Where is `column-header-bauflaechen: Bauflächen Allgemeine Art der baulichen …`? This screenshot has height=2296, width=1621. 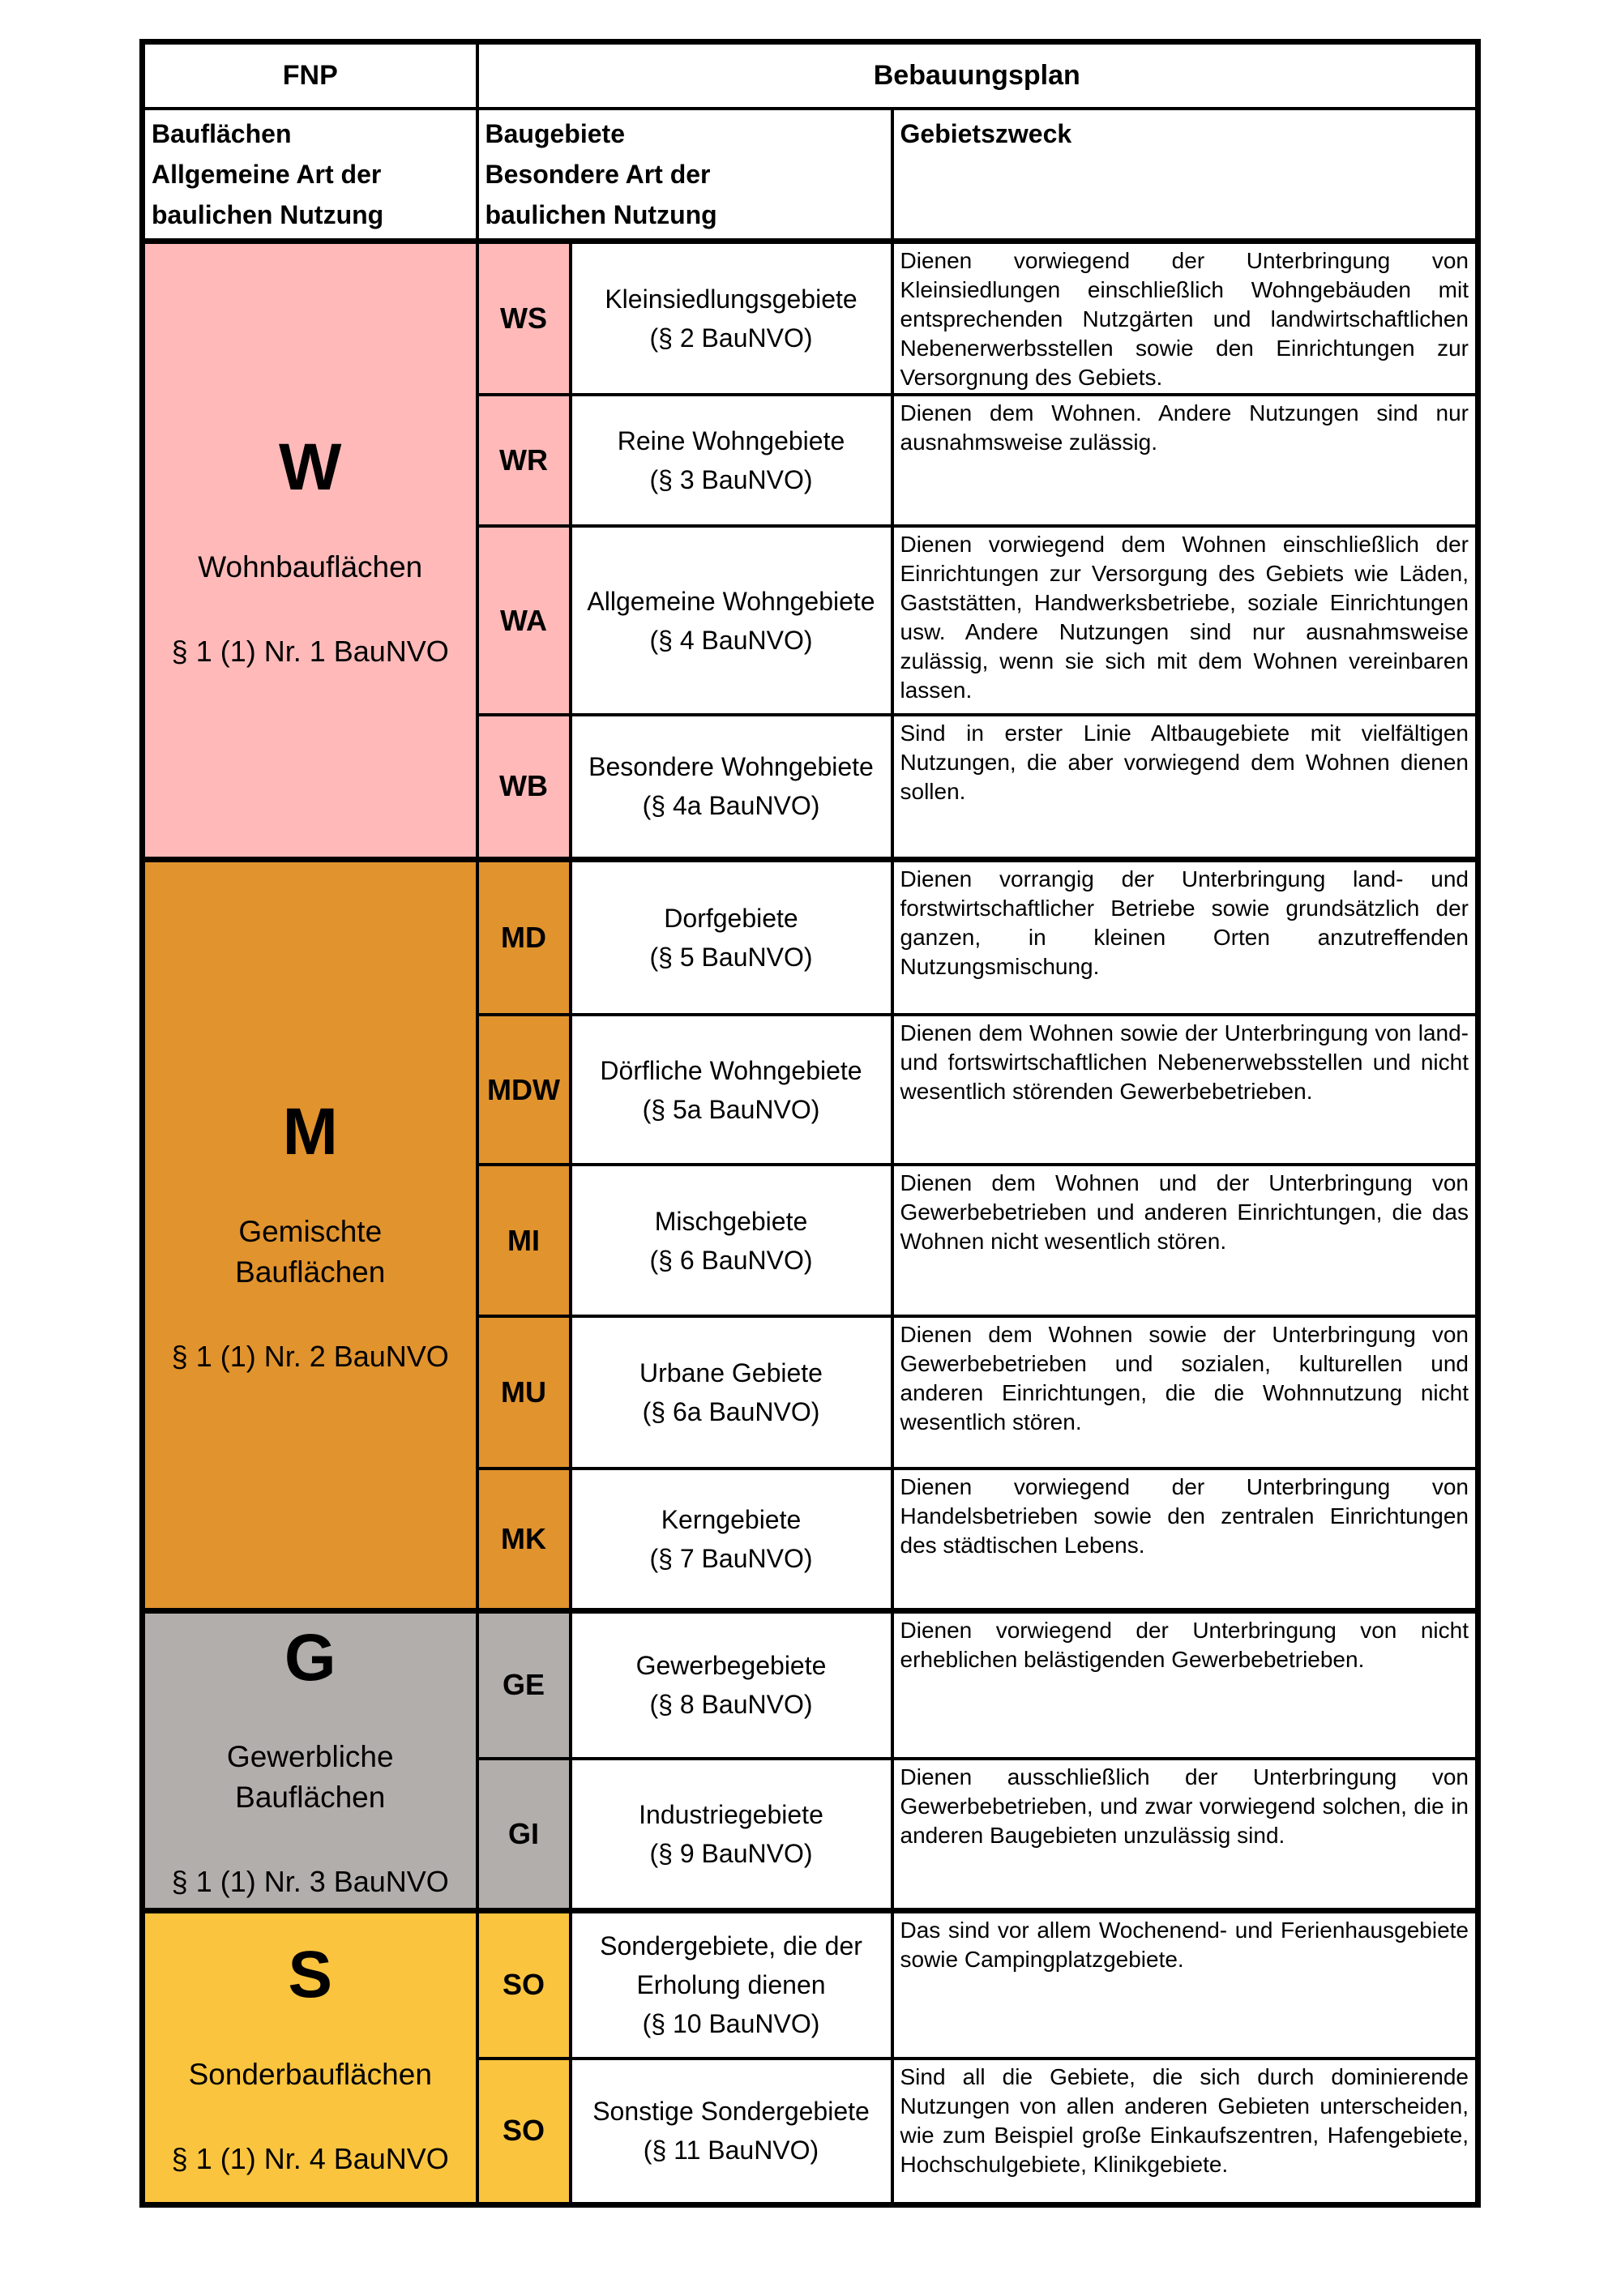
column-header-bauflaechen: Bauflächen Allgemeine Art der baulichen … is located at coordinates (309, 174).